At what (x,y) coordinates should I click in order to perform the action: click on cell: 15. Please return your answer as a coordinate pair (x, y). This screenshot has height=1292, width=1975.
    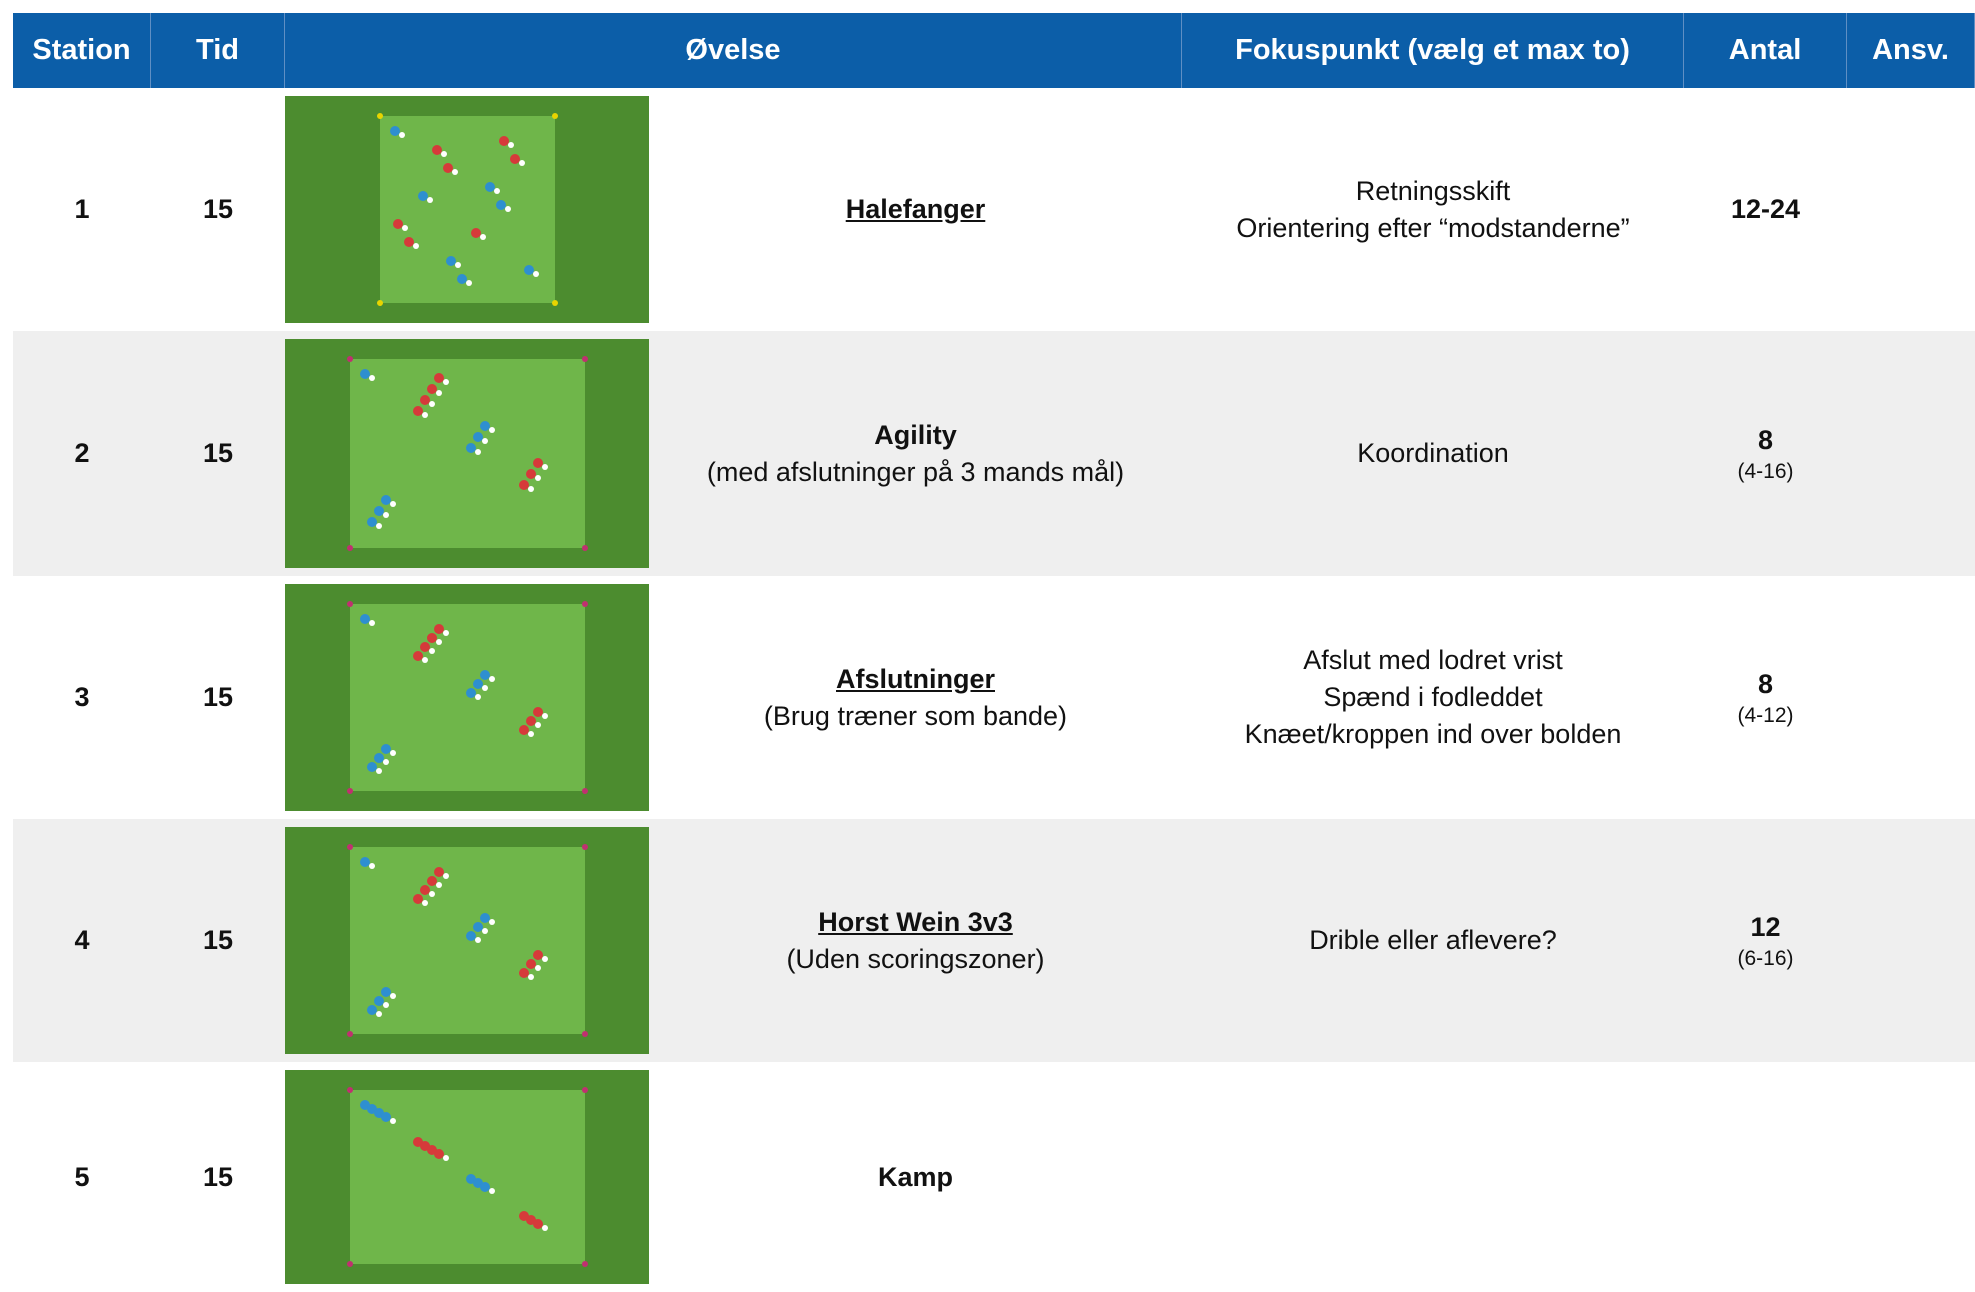
    Looking at the image, I should click on (218, 453).